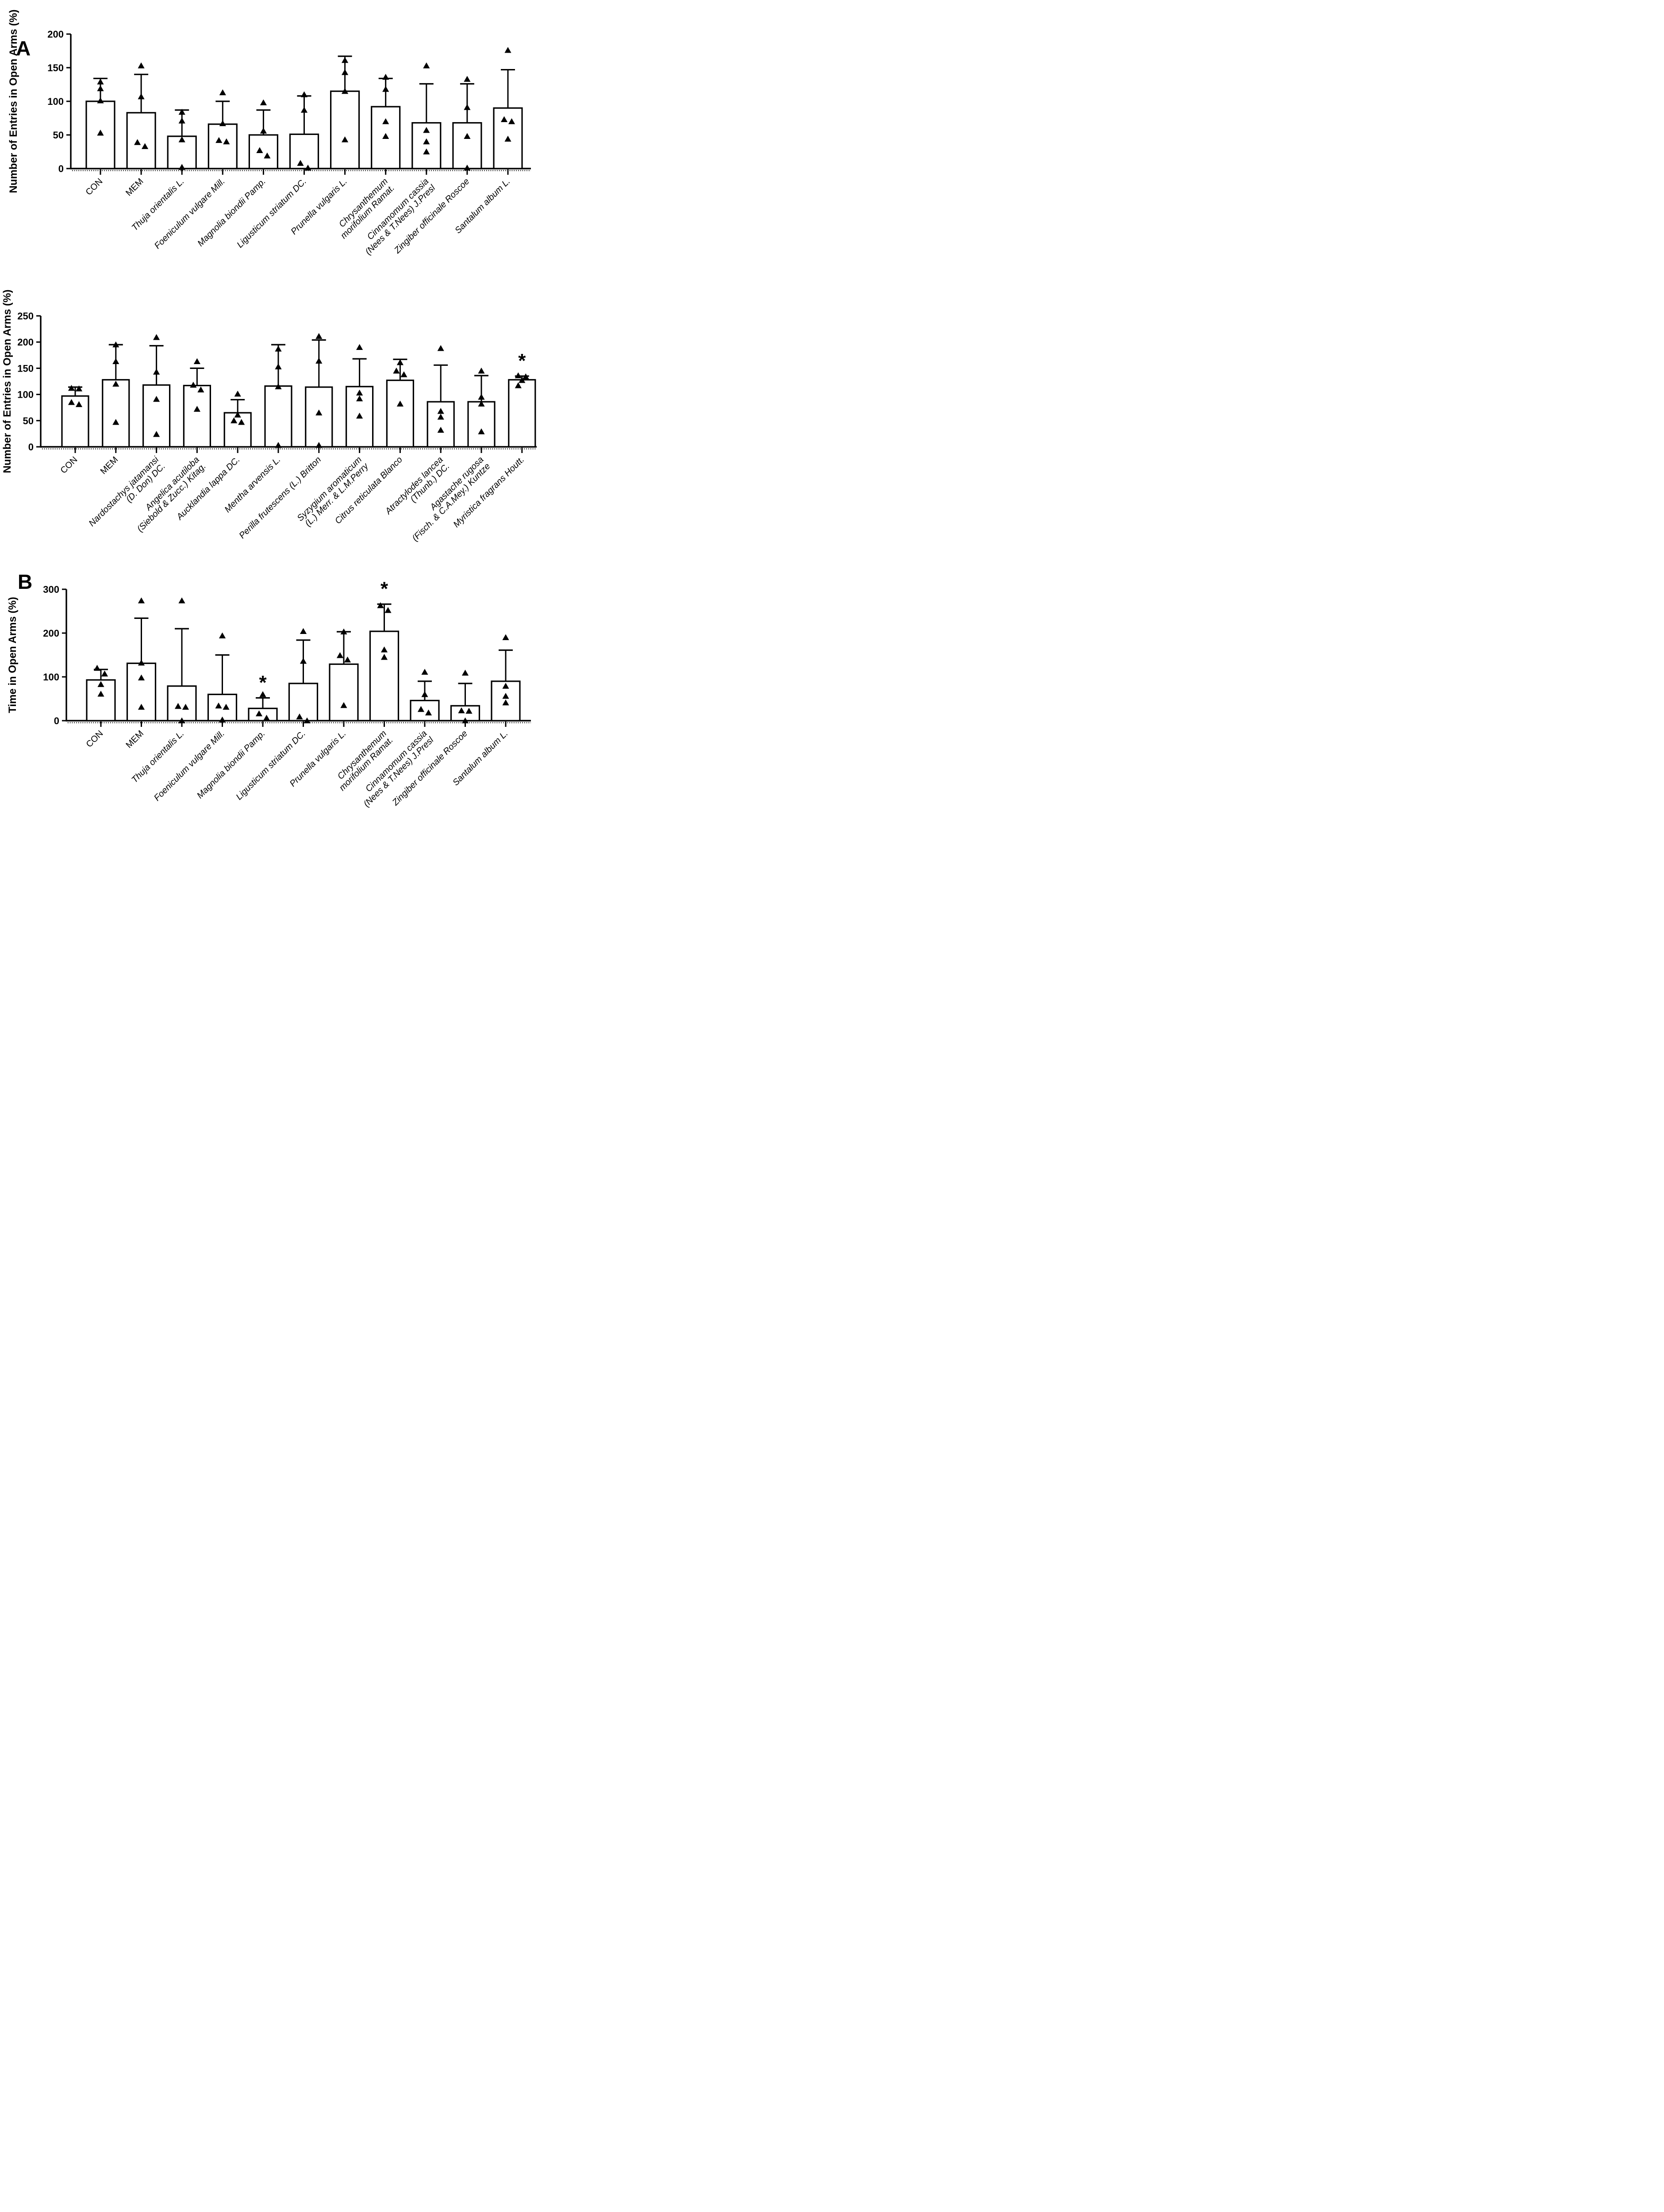 The width and height of the screenshot is (1664, 2212). What do you see at coordinates (51, 590) in the screenshot?
I see `y-tick-label: 300` at bounding box center [51, 590].